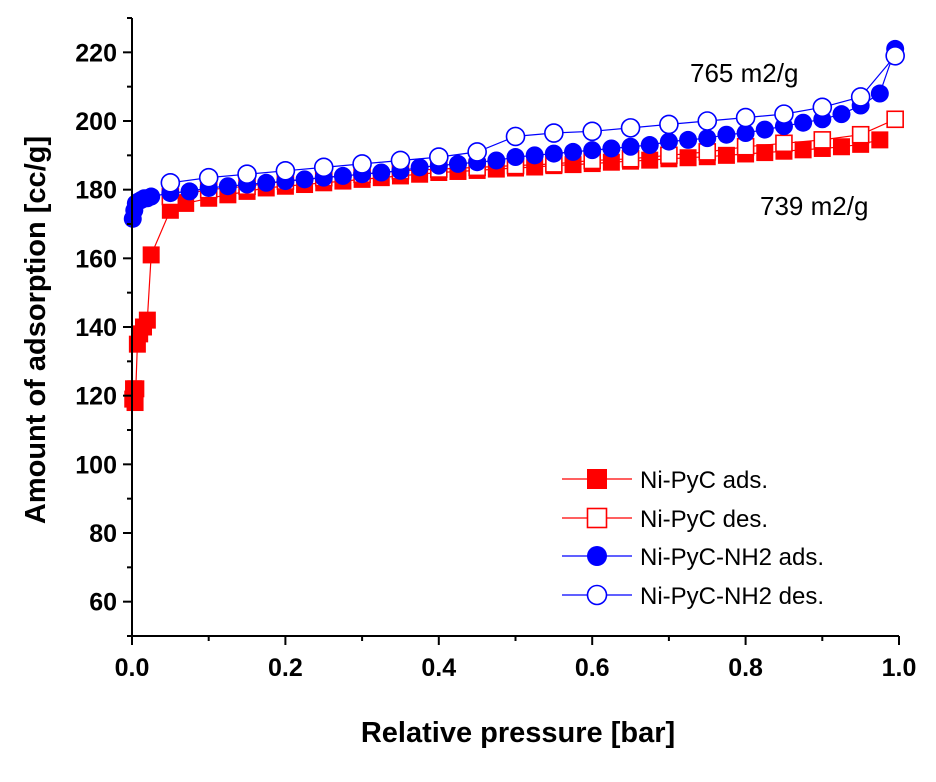  What do you see at coordinates (732, 596) in the screenshot?
I see `legend-label-ni-pyc-nh2-des: Ni-PyC-NH2 des.` at bounding box center [732, 596].